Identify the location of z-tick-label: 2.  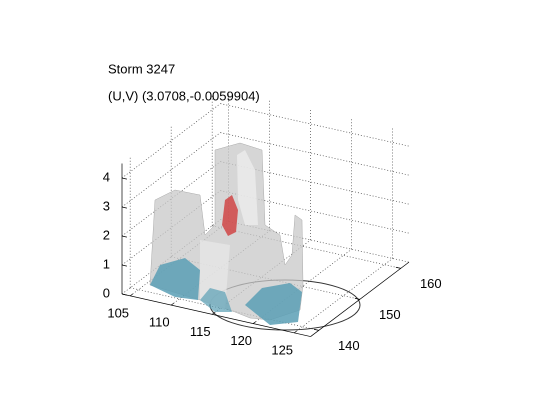
(106, 234).